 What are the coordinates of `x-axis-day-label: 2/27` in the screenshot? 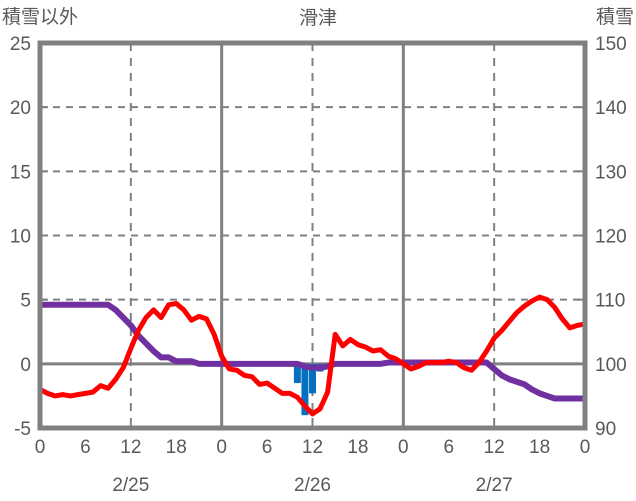 It's located at (494, 485).